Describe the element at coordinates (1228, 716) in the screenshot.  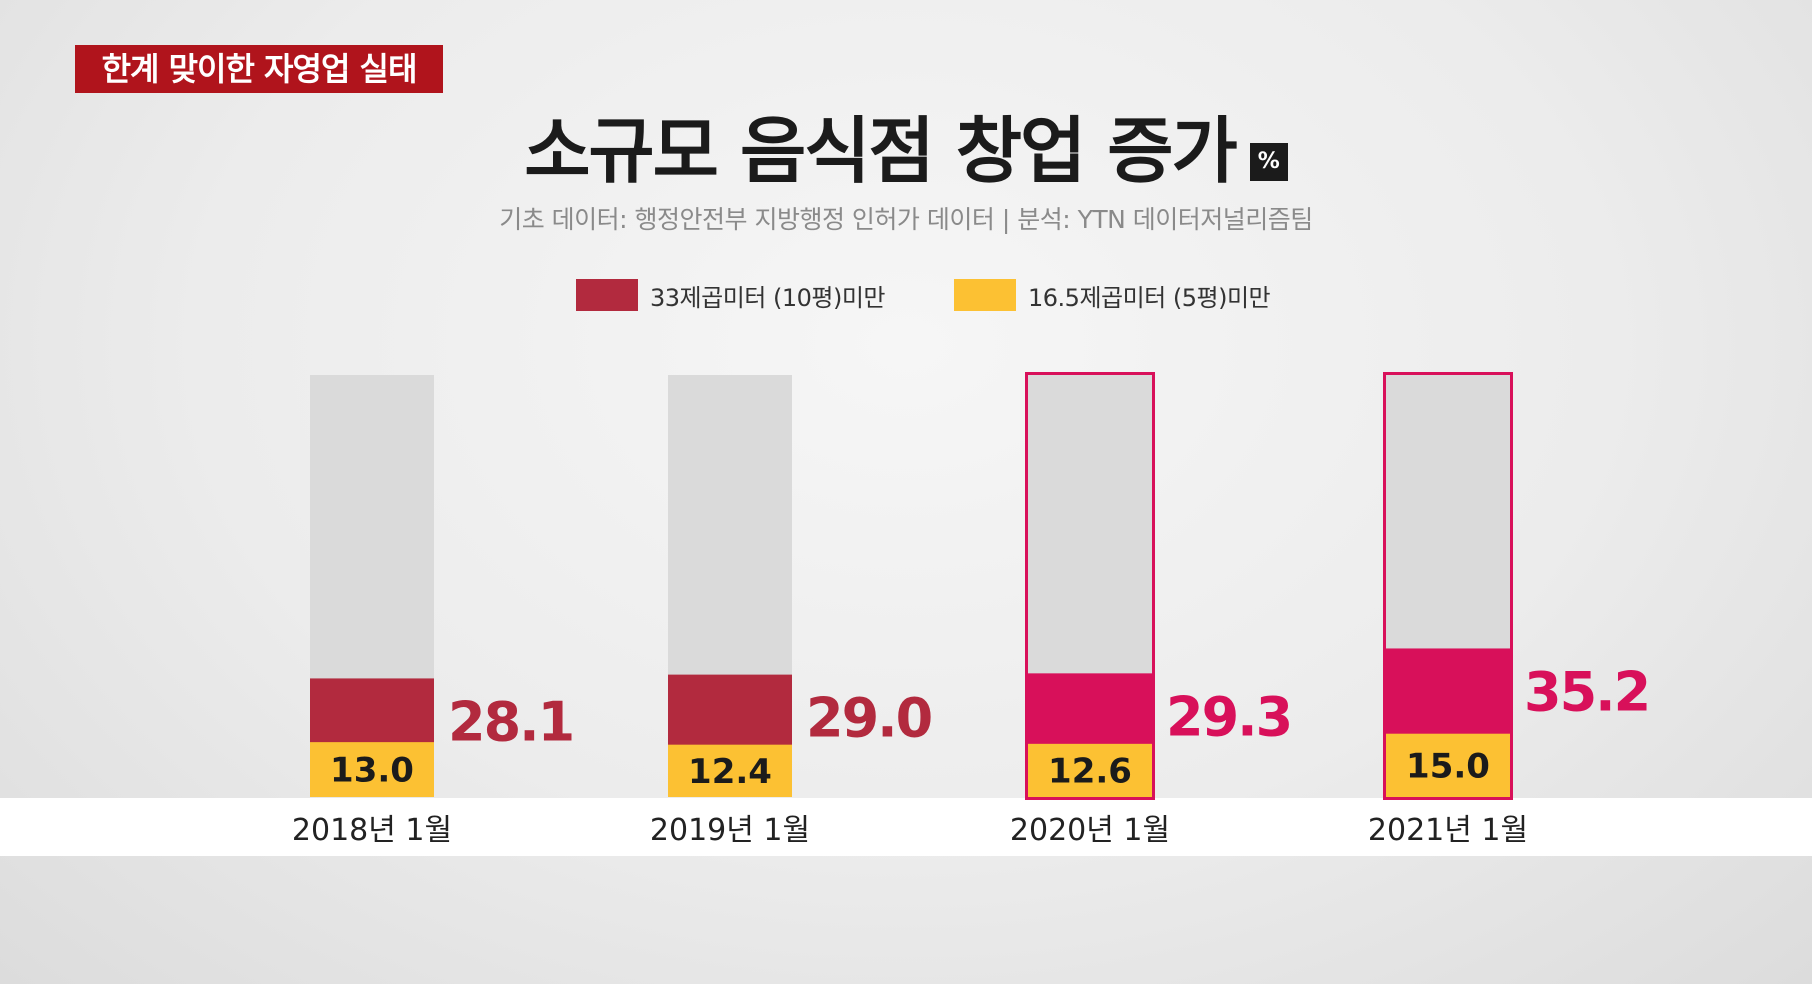
I see `value-label-33sqm-3: 29.3` at that location.